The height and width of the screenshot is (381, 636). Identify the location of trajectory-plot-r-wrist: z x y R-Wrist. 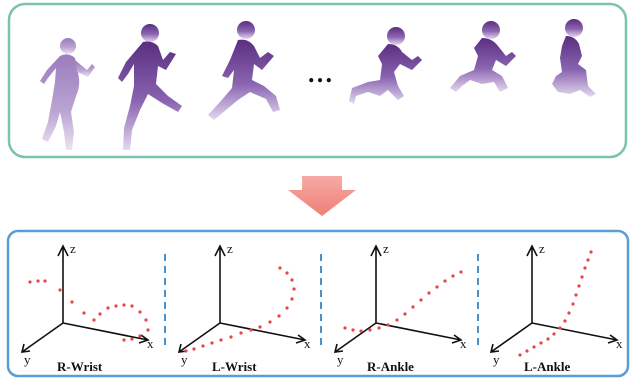
(87, 307).